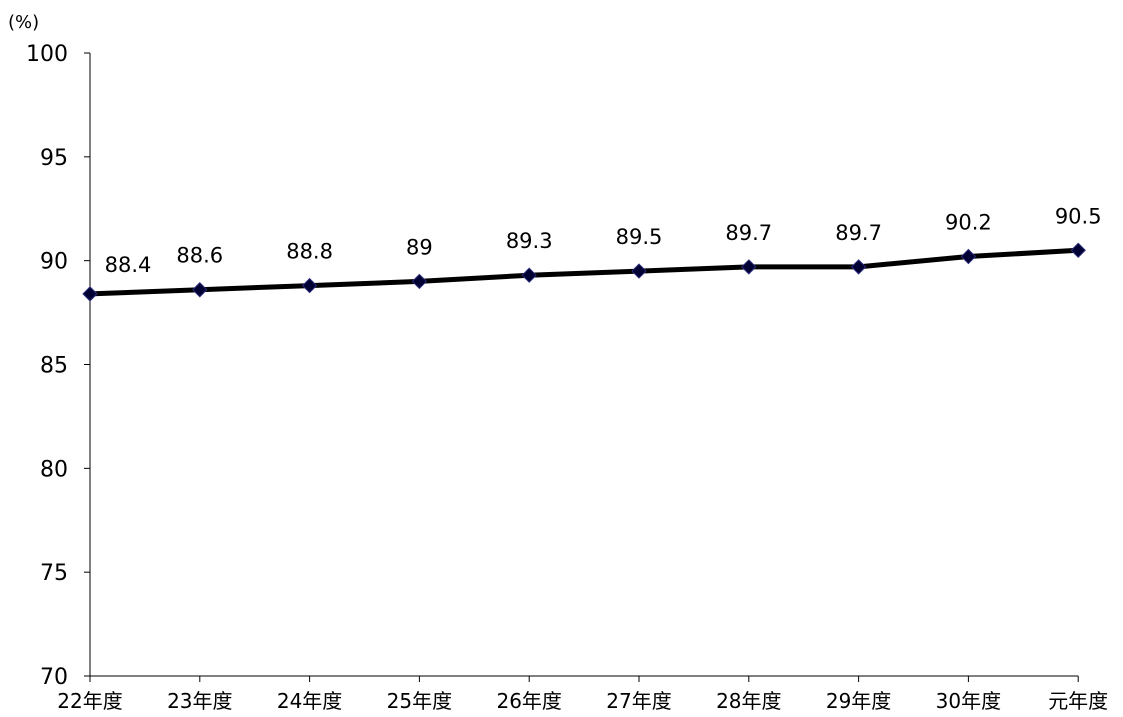  What do you see at coordinates (582, 694) in the screenshot?
I see `x-axis-ticks: 22年度 23年度 24年度 25年度 26年度 27年度 28年度 29年度 30年度 元年度` at bounding box center [582, 694].